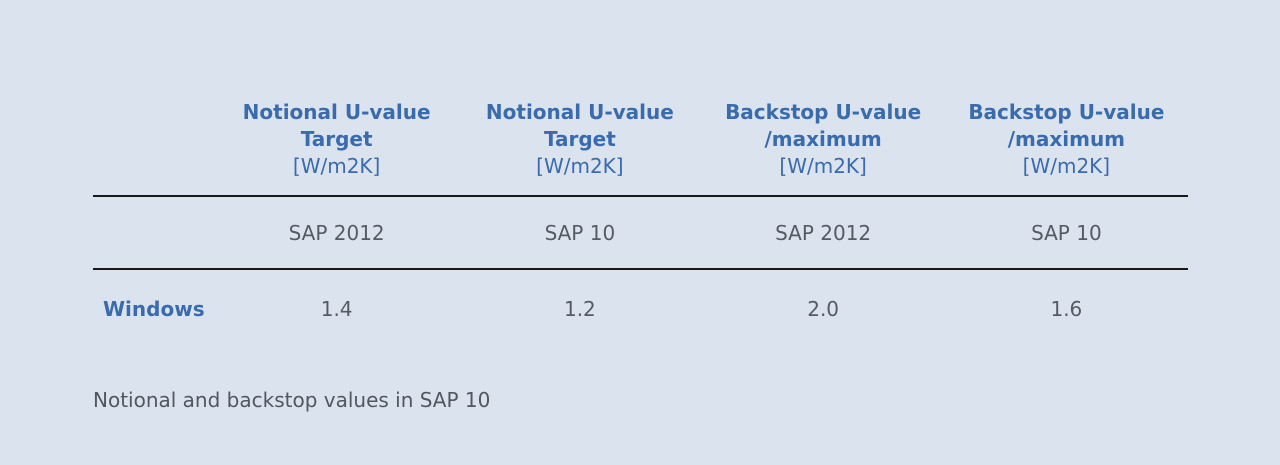 Image resolution: width=1280 pixels, height=465 pixels. I want to click on header-spacer, so click(154, 139).